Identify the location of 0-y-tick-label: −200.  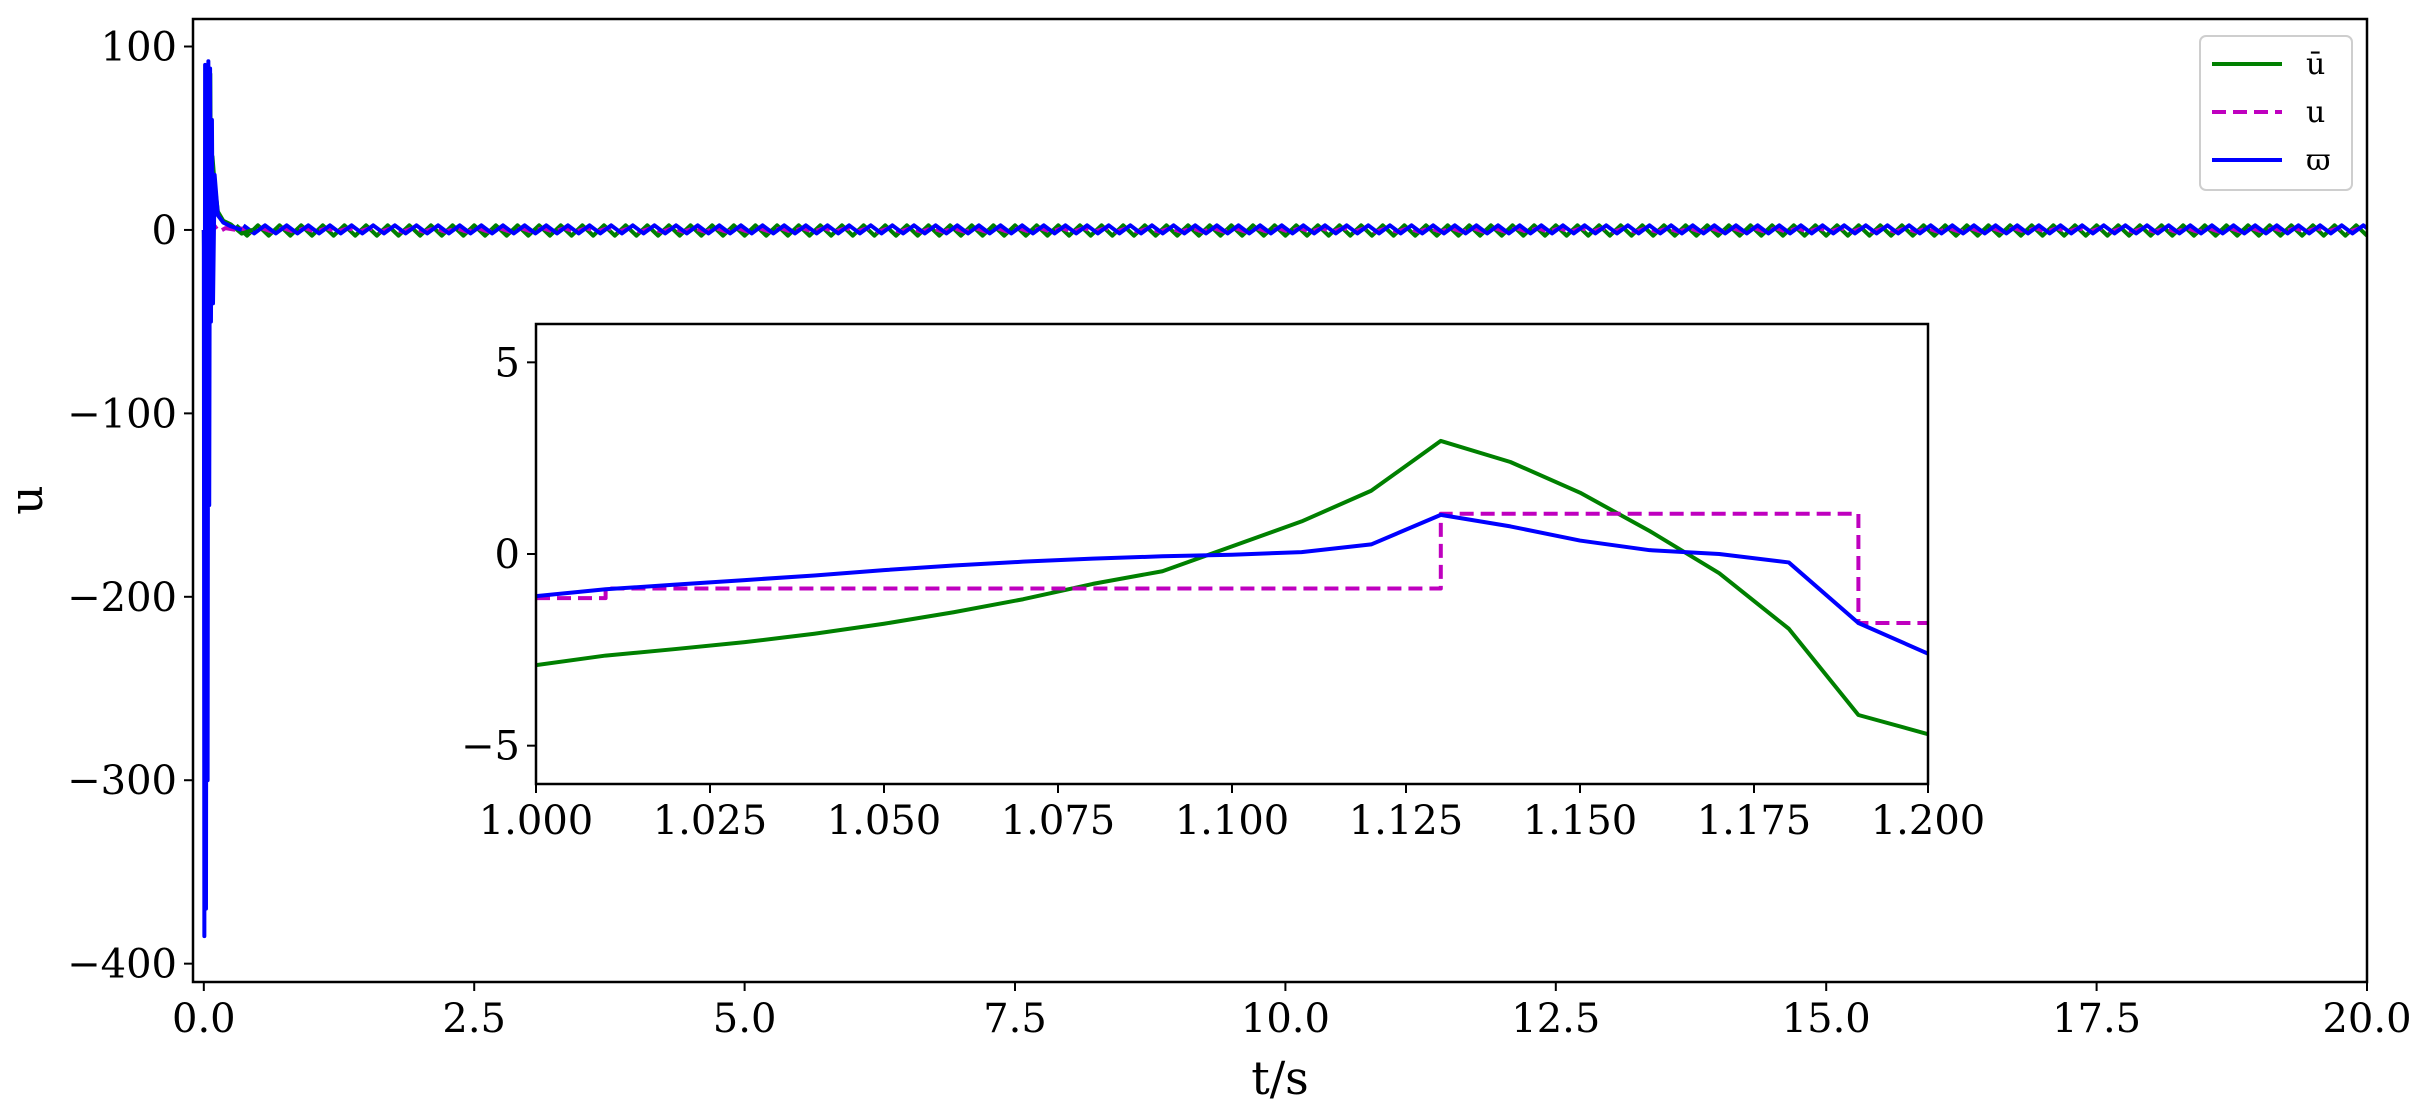
(122, 598).